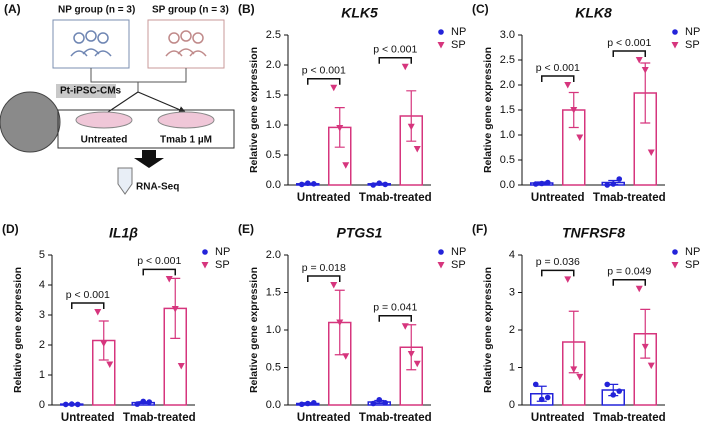  What do you see at coordinates (96, 10) in the screenshot?
I see `group-label: NP group (n = 3)` at bounding box center [96, 10].